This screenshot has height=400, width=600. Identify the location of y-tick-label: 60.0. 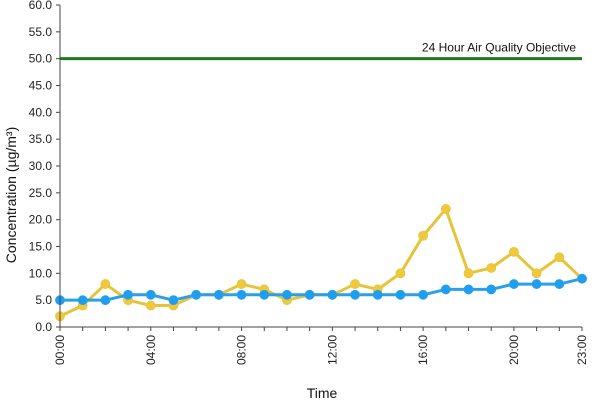
(41, 6).